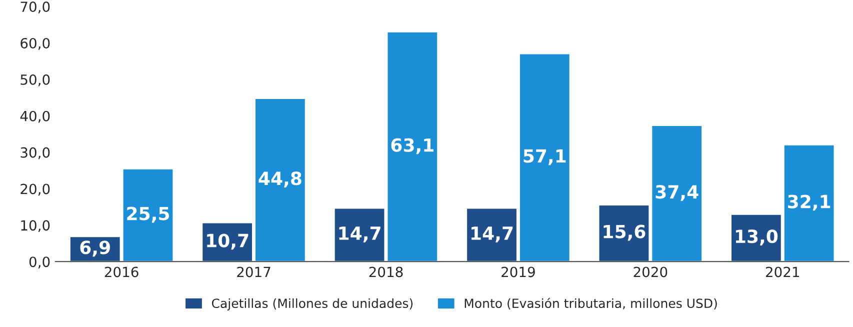 The height and width of the screenshot is (327, 853). What do you see at coordinates (39, 262) in the screenshot?
I see `y-tick-label: 0,0` at bounding box center [39, 262].